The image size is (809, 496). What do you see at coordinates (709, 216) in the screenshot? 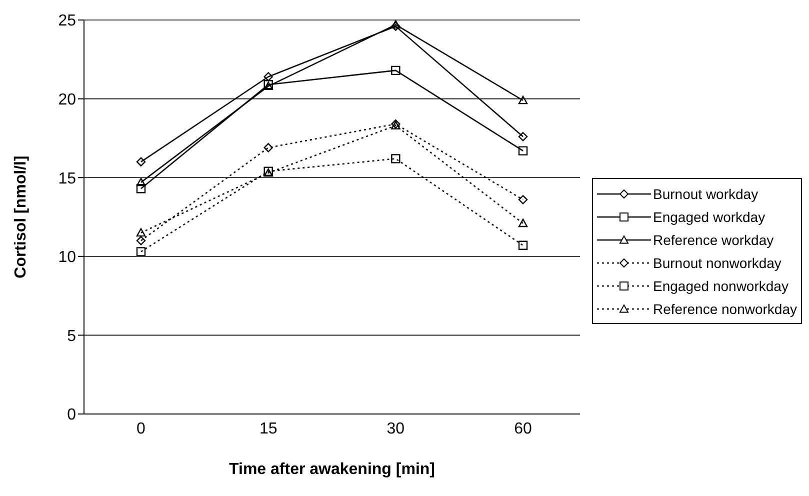
I see `legend-label: Engaged workday` at bounding box center [709, 216].